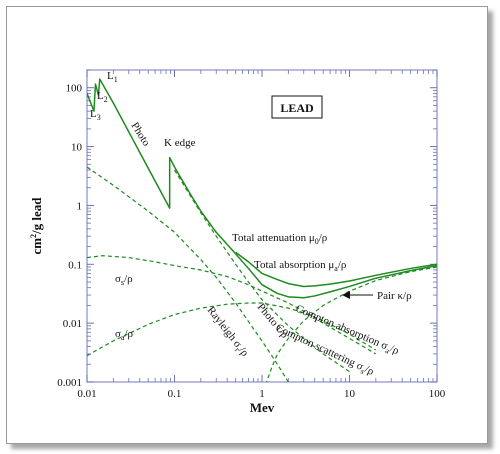  Describe the element at coordinates (95, 115) in the screenshot. I see `annot-l3: L3` at that location.